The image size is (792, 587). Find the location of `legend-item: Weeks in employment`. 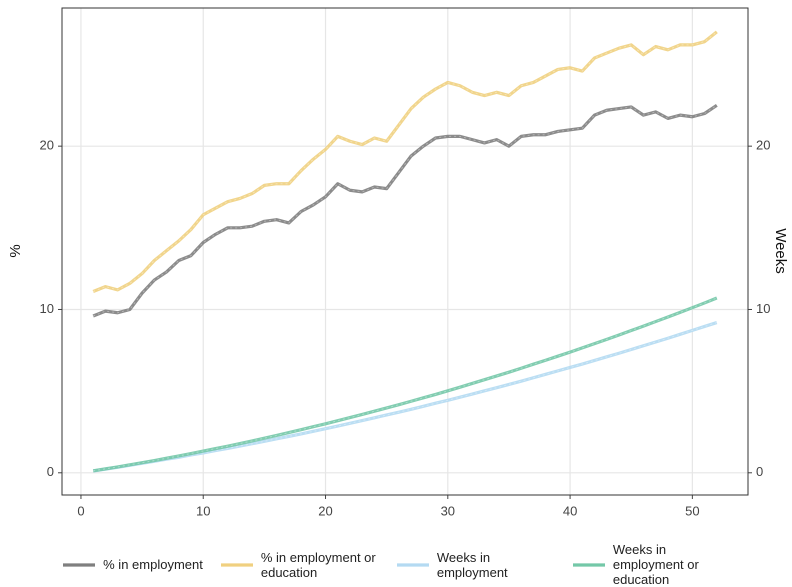

legend-item: Weeks in employment is located at coordinates (475, 564).